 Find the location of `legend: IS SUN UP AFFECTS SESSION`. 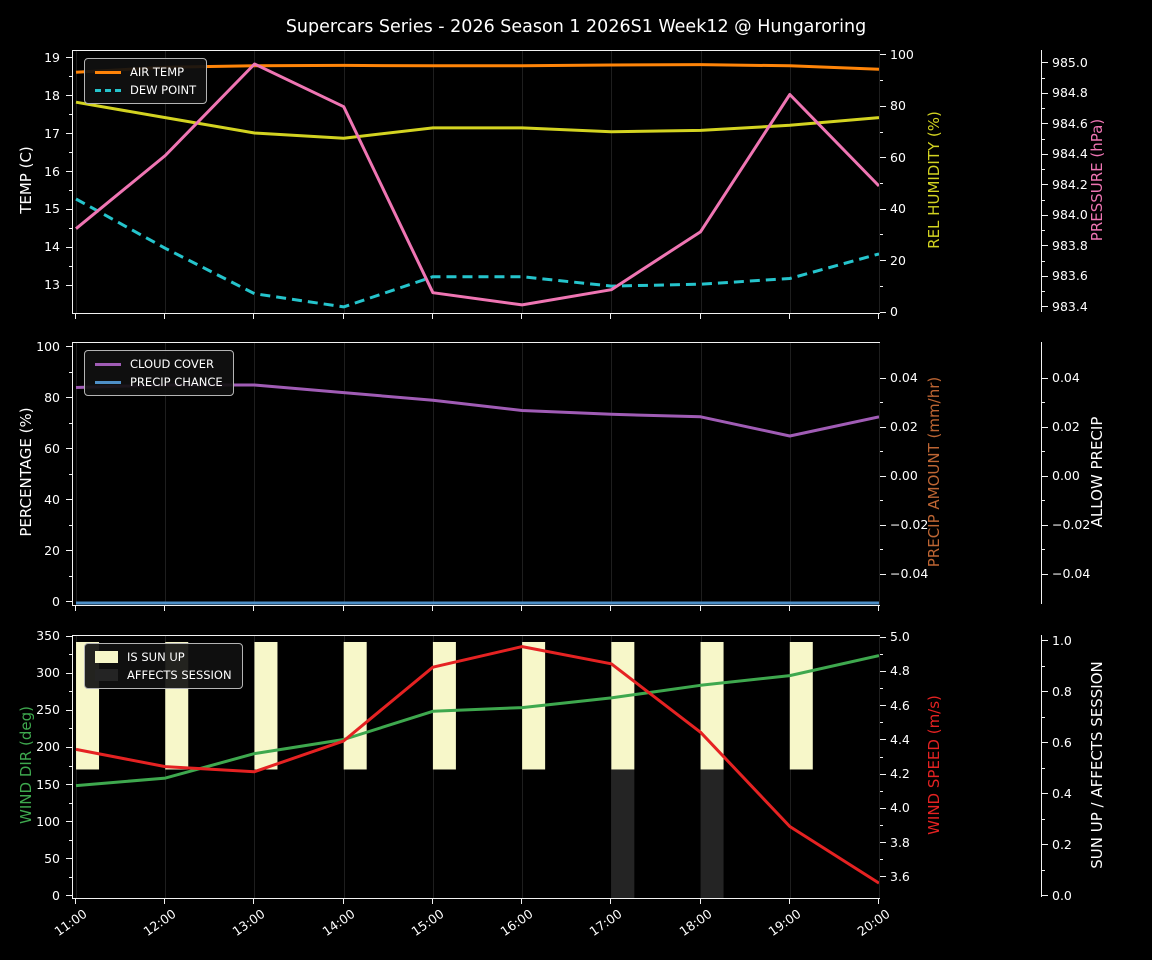

legend: IS SUN UP AFFECTS SESSION is located at coordinates (163, 666).